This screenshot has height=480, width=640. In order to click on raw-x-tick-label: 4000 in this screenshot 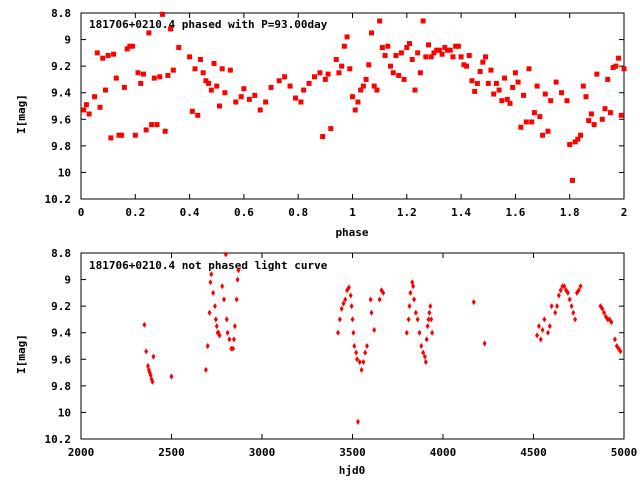, I will do `click(443, 452)`.